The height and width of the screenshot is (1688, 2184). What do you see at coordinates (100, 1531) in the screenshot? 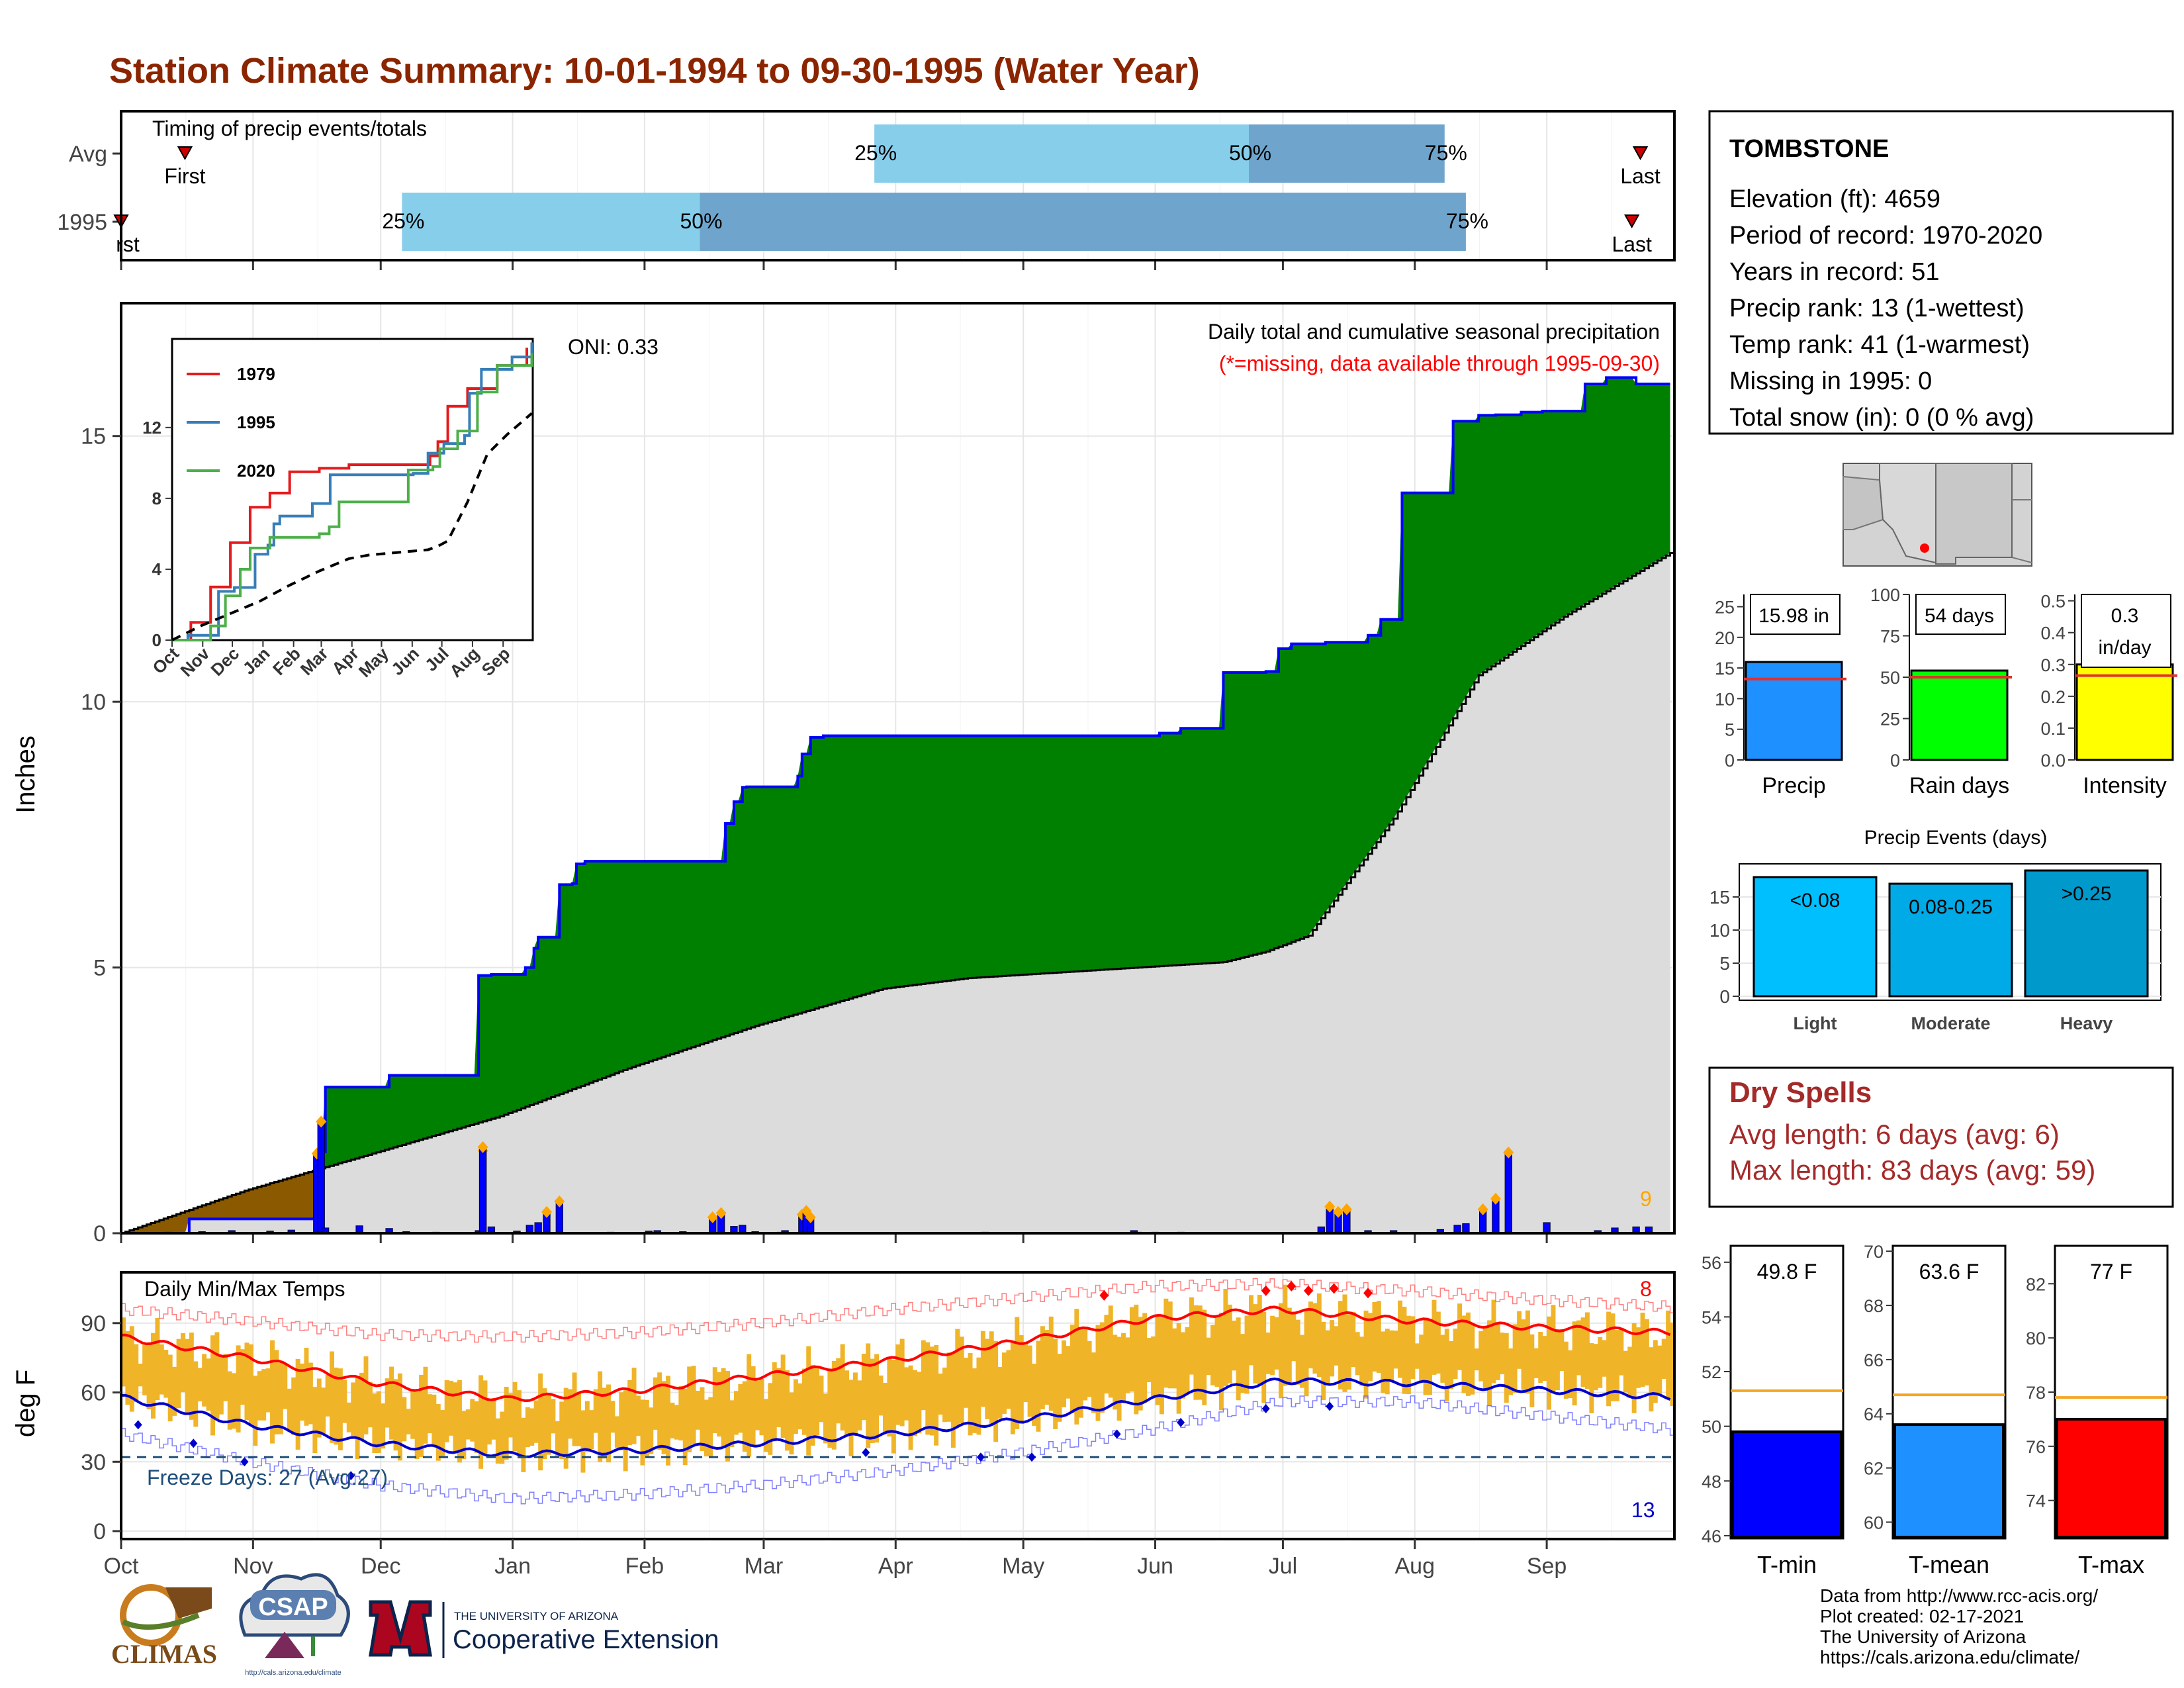
I see `temp-ytick-label: 0` at bounding box center [100, 1531].